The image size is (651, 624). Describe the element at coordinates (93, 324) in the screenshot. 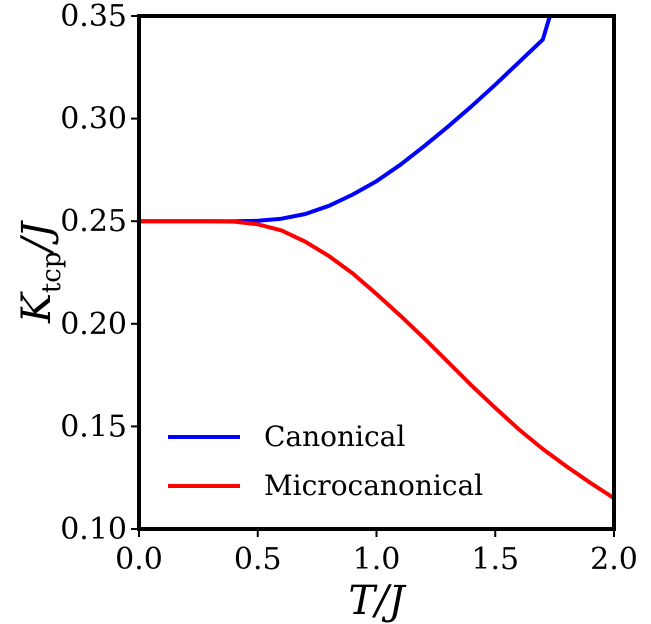

I see `y-tick-label: 0.20` at that location.